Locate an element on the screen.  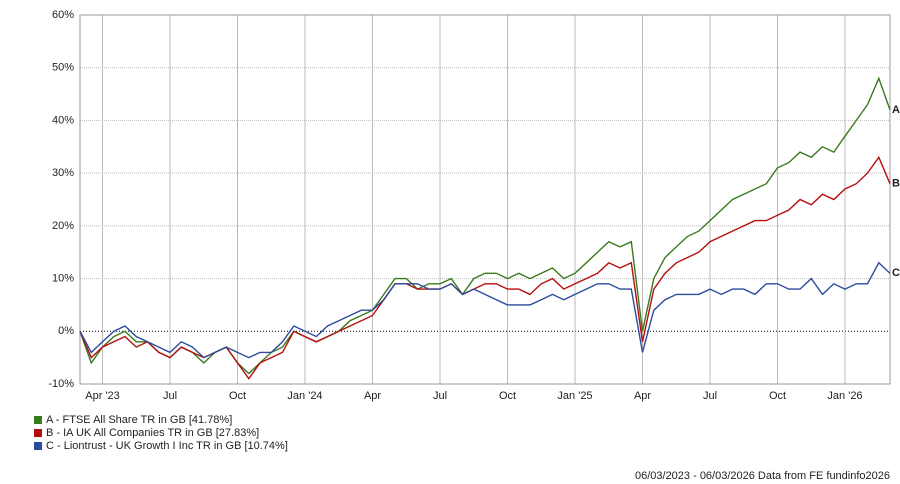
y-tick-label: 10% is located at coordinates (63, 278).